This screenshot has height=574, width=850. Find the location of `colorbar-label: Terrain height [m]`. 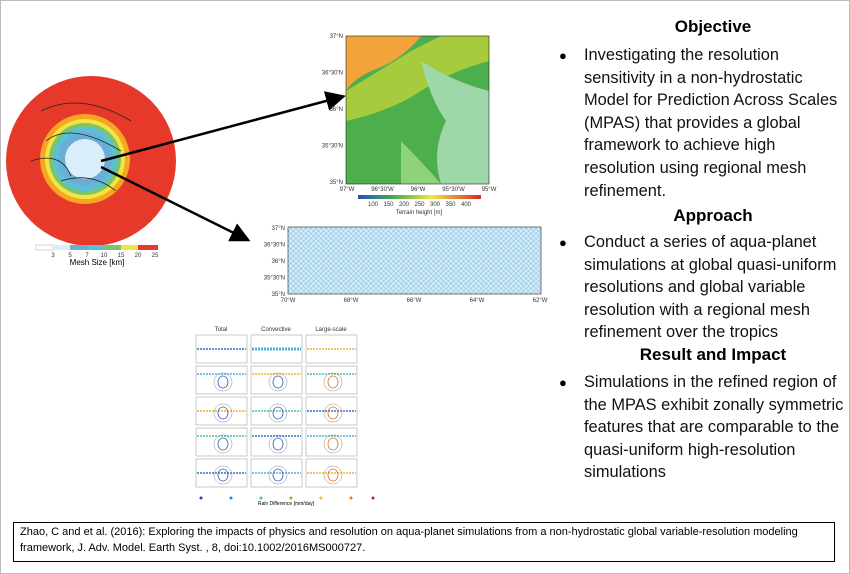

colorbar-label: Terrain height [m] is located at coordinates (419, 213).